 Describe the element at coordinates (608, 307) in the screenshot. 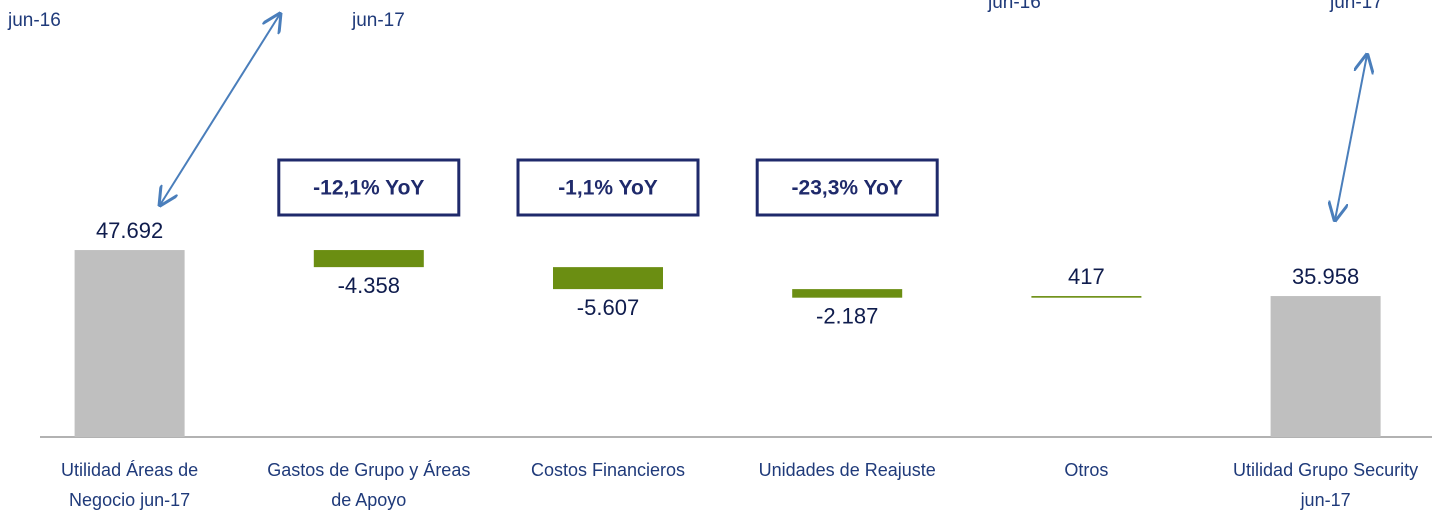

I see `value-label: -5.607` at that location.